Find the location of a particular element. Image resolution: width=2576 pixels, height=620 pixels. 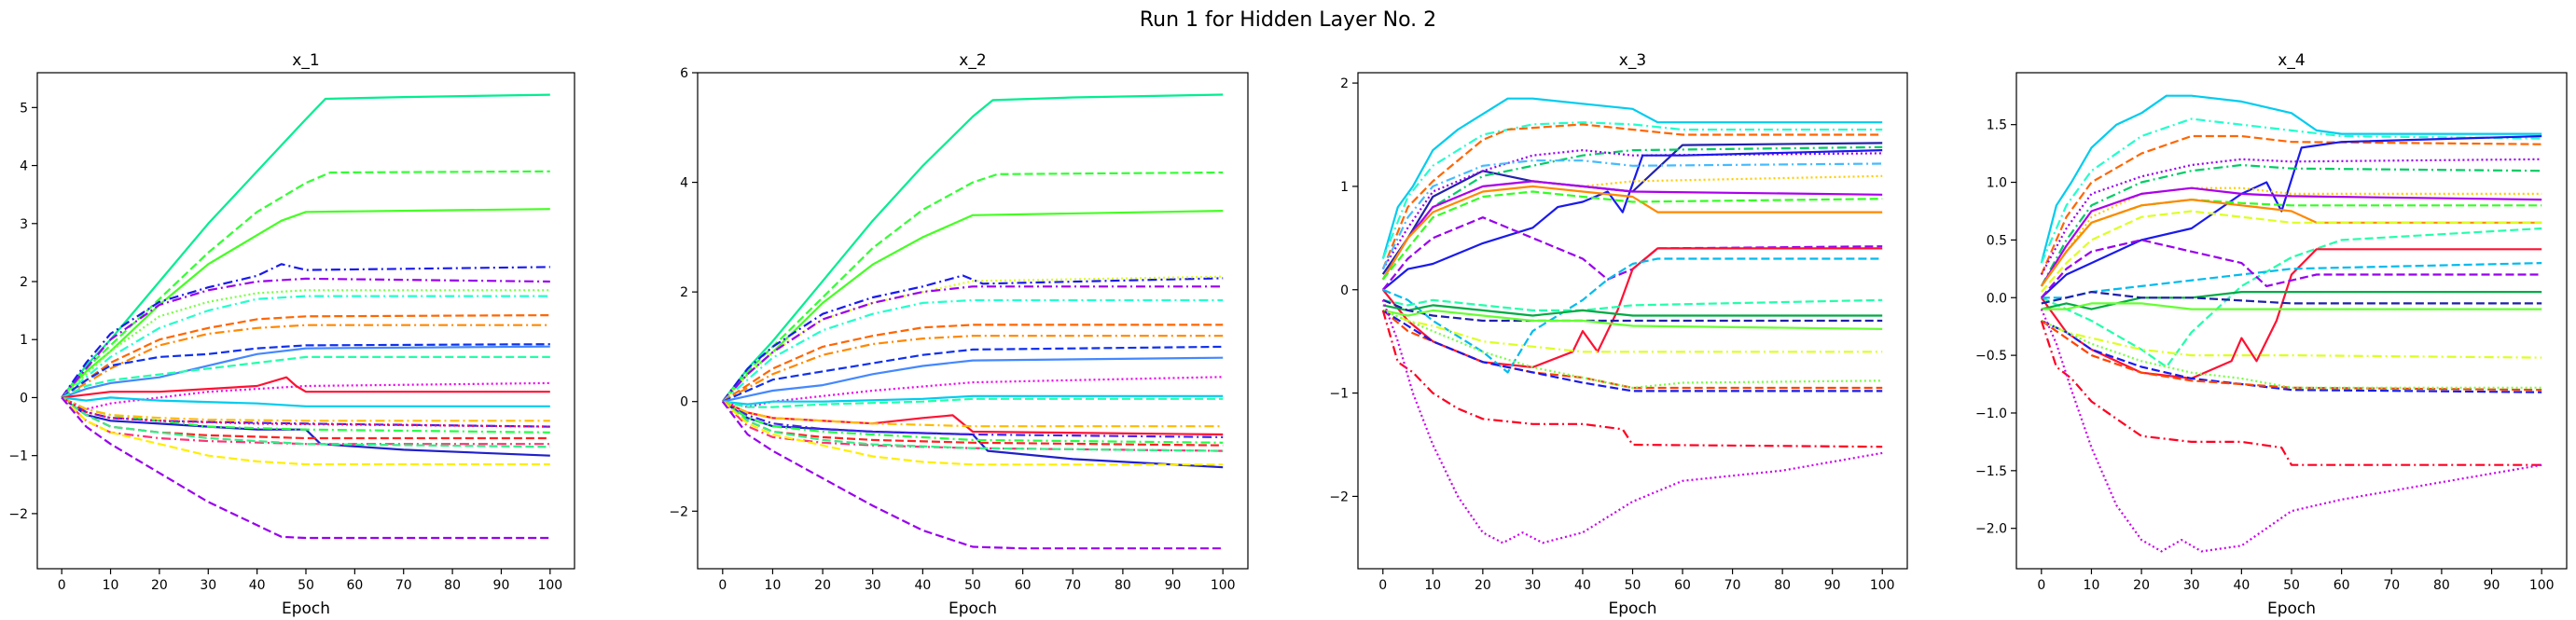

y-tick-label: 5 is located at coordinates (24, 108).